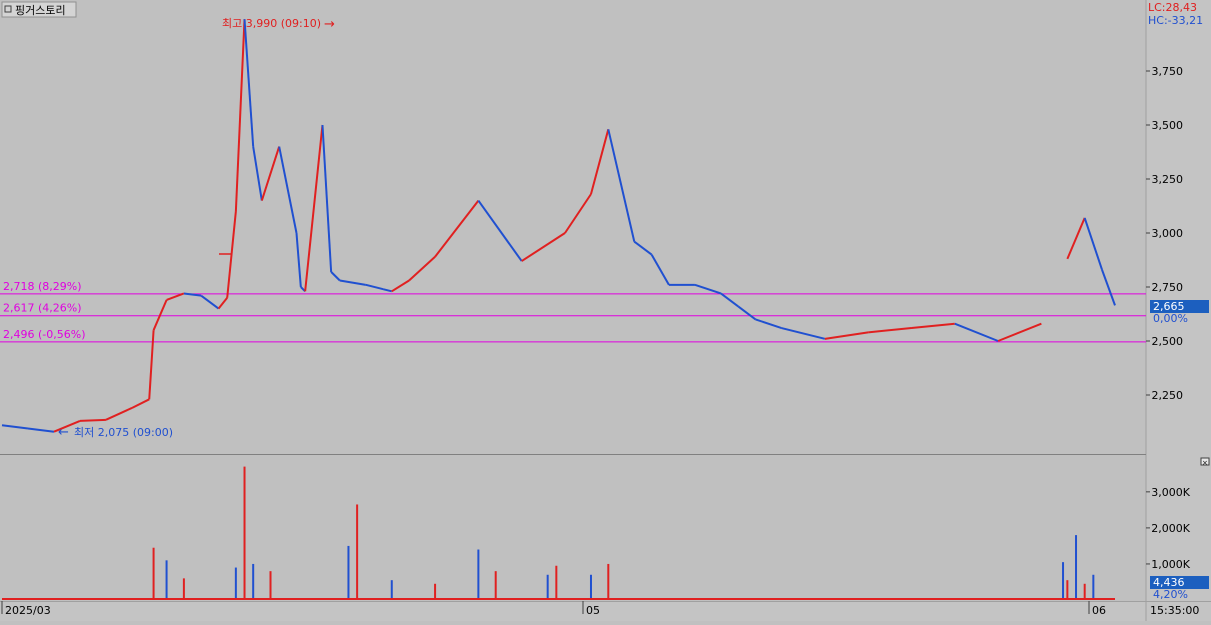 This screenshot has height=625, width=1211. I want to click on volume-badge, so click(1179, 582).